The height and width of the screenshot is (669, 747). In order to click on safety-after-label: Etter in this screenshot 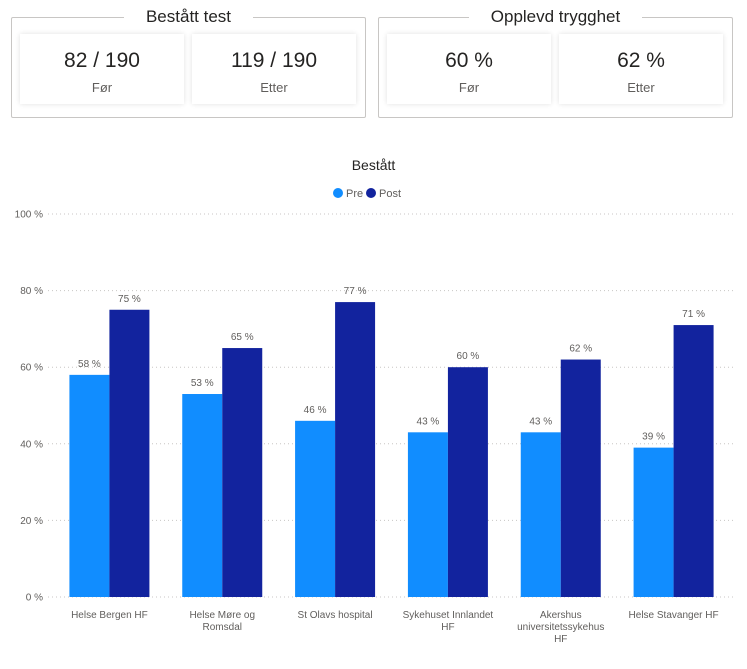, I will do `click(641, 87)`.